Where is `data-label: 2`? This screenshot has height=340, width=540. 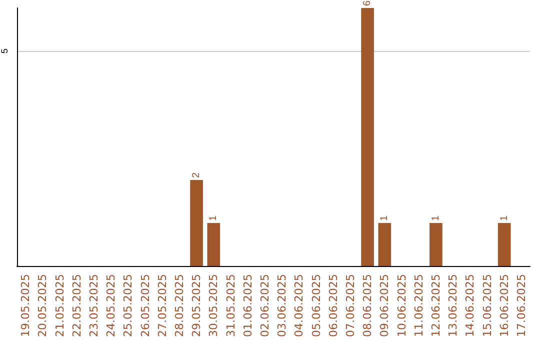 data-label: 2 is located at coordinates (196, 175).